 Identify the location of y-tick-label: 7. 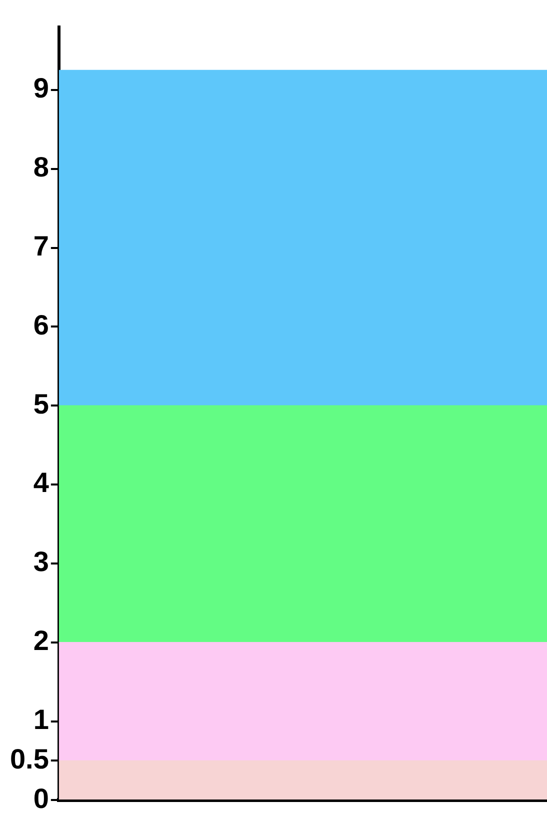
(41, 246).